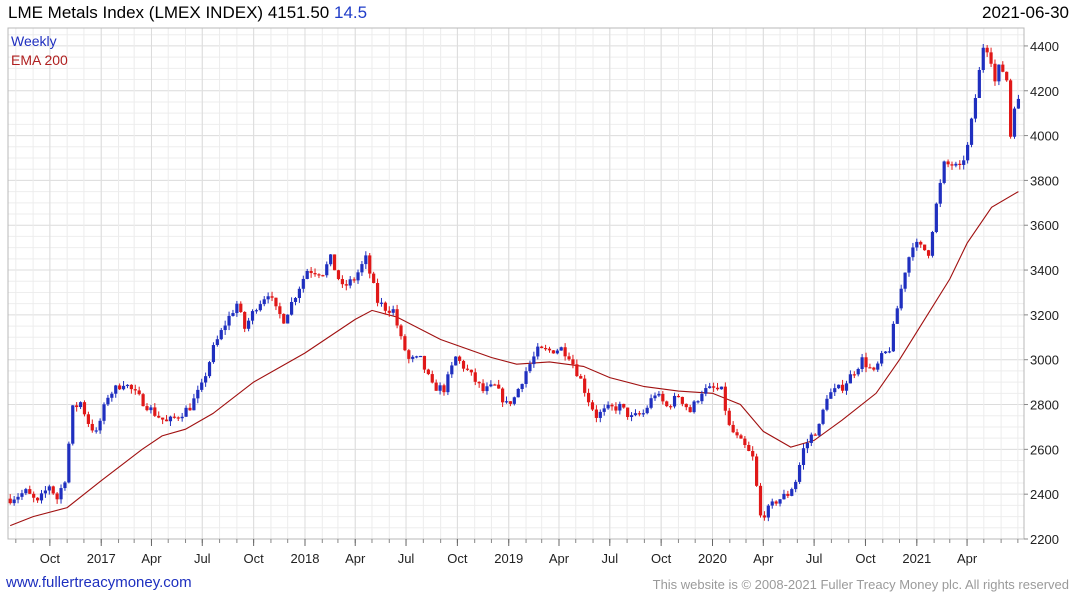 This screenshot has height=600, width=1075. I want to click on y-tick-label: 3600, so click(1044, 225).